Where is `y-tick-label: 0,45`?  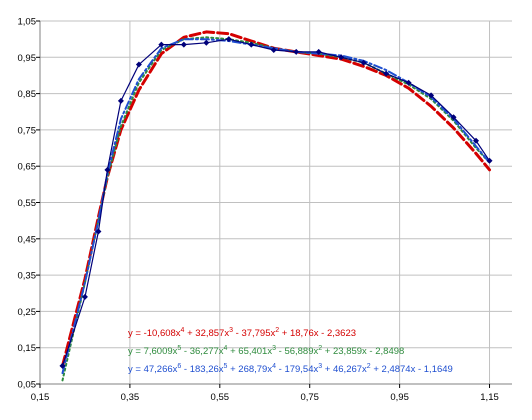
y-tick-label: 0,45 is located at coordinates (27, 239).